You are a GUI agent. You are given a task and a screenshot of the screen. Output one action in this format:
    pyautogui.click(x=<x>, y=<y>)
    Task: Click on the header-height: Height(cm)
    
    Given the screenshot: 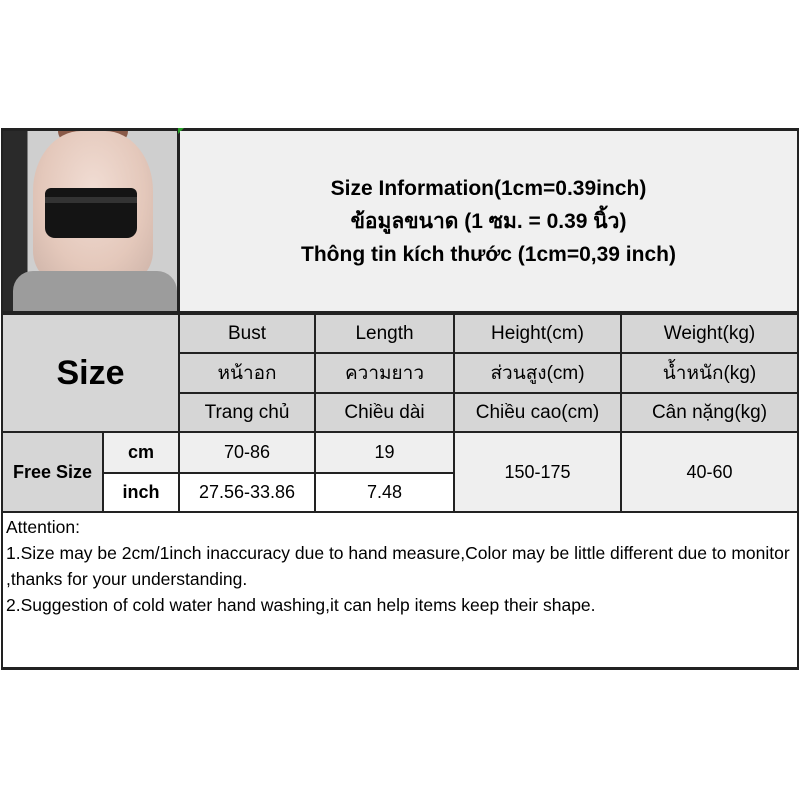 What is the action you would take?
    pyautogui.click(x=537, y=333)
    